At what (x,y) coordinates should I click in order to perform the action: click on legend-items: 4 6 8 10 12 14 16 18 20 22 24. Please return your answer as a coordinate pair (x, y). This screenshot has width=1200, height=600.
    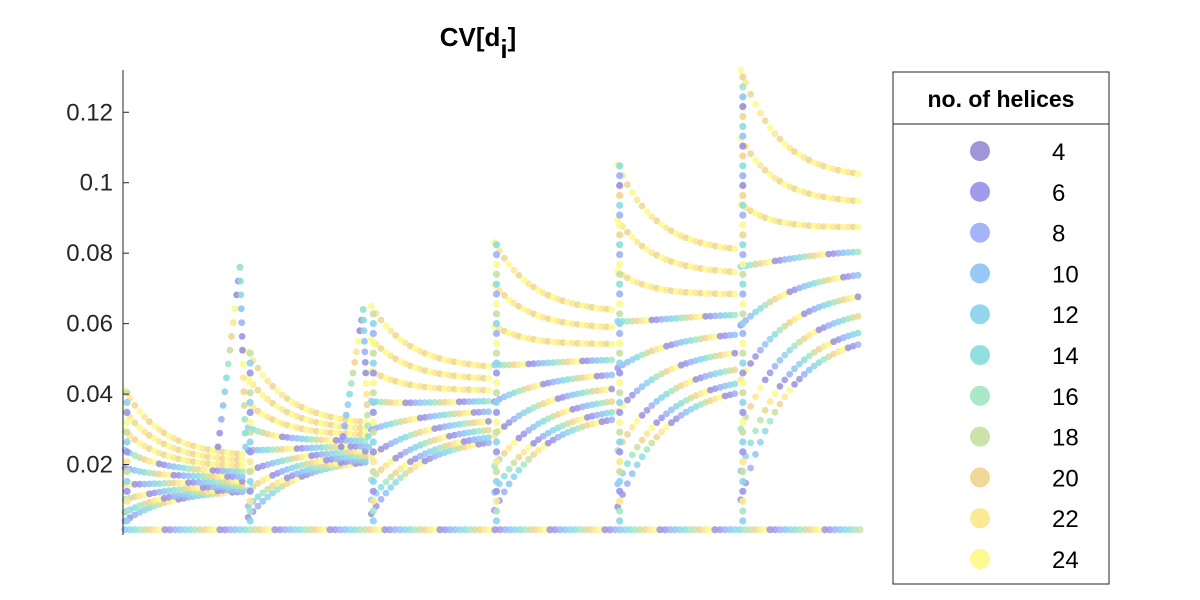
    Looking at the image, I should click on (1024, 356).